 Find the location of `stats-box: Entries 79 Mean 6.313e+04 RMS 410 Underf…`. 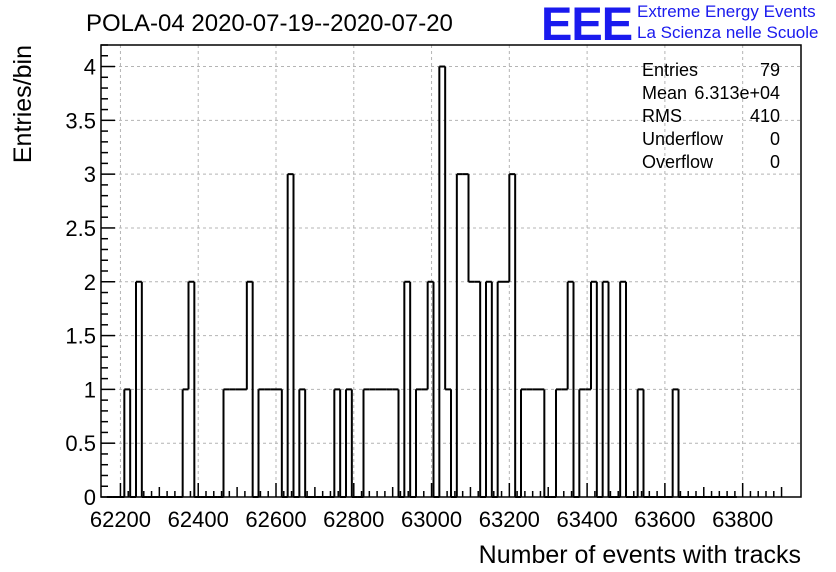

stats-box: Entries 79 Mean 6.313e+04 RMS 410 Underf… is located at coordinates (711, 117).